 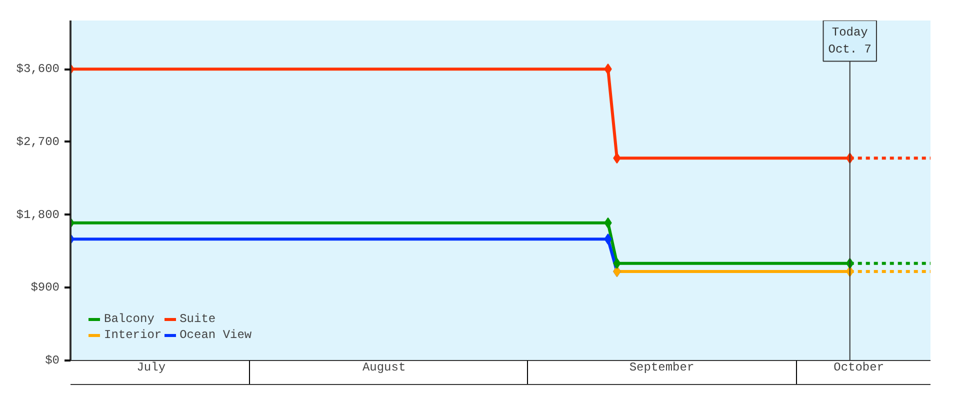 I want to click on legend-label: Suite, so click(x=198, y=319).